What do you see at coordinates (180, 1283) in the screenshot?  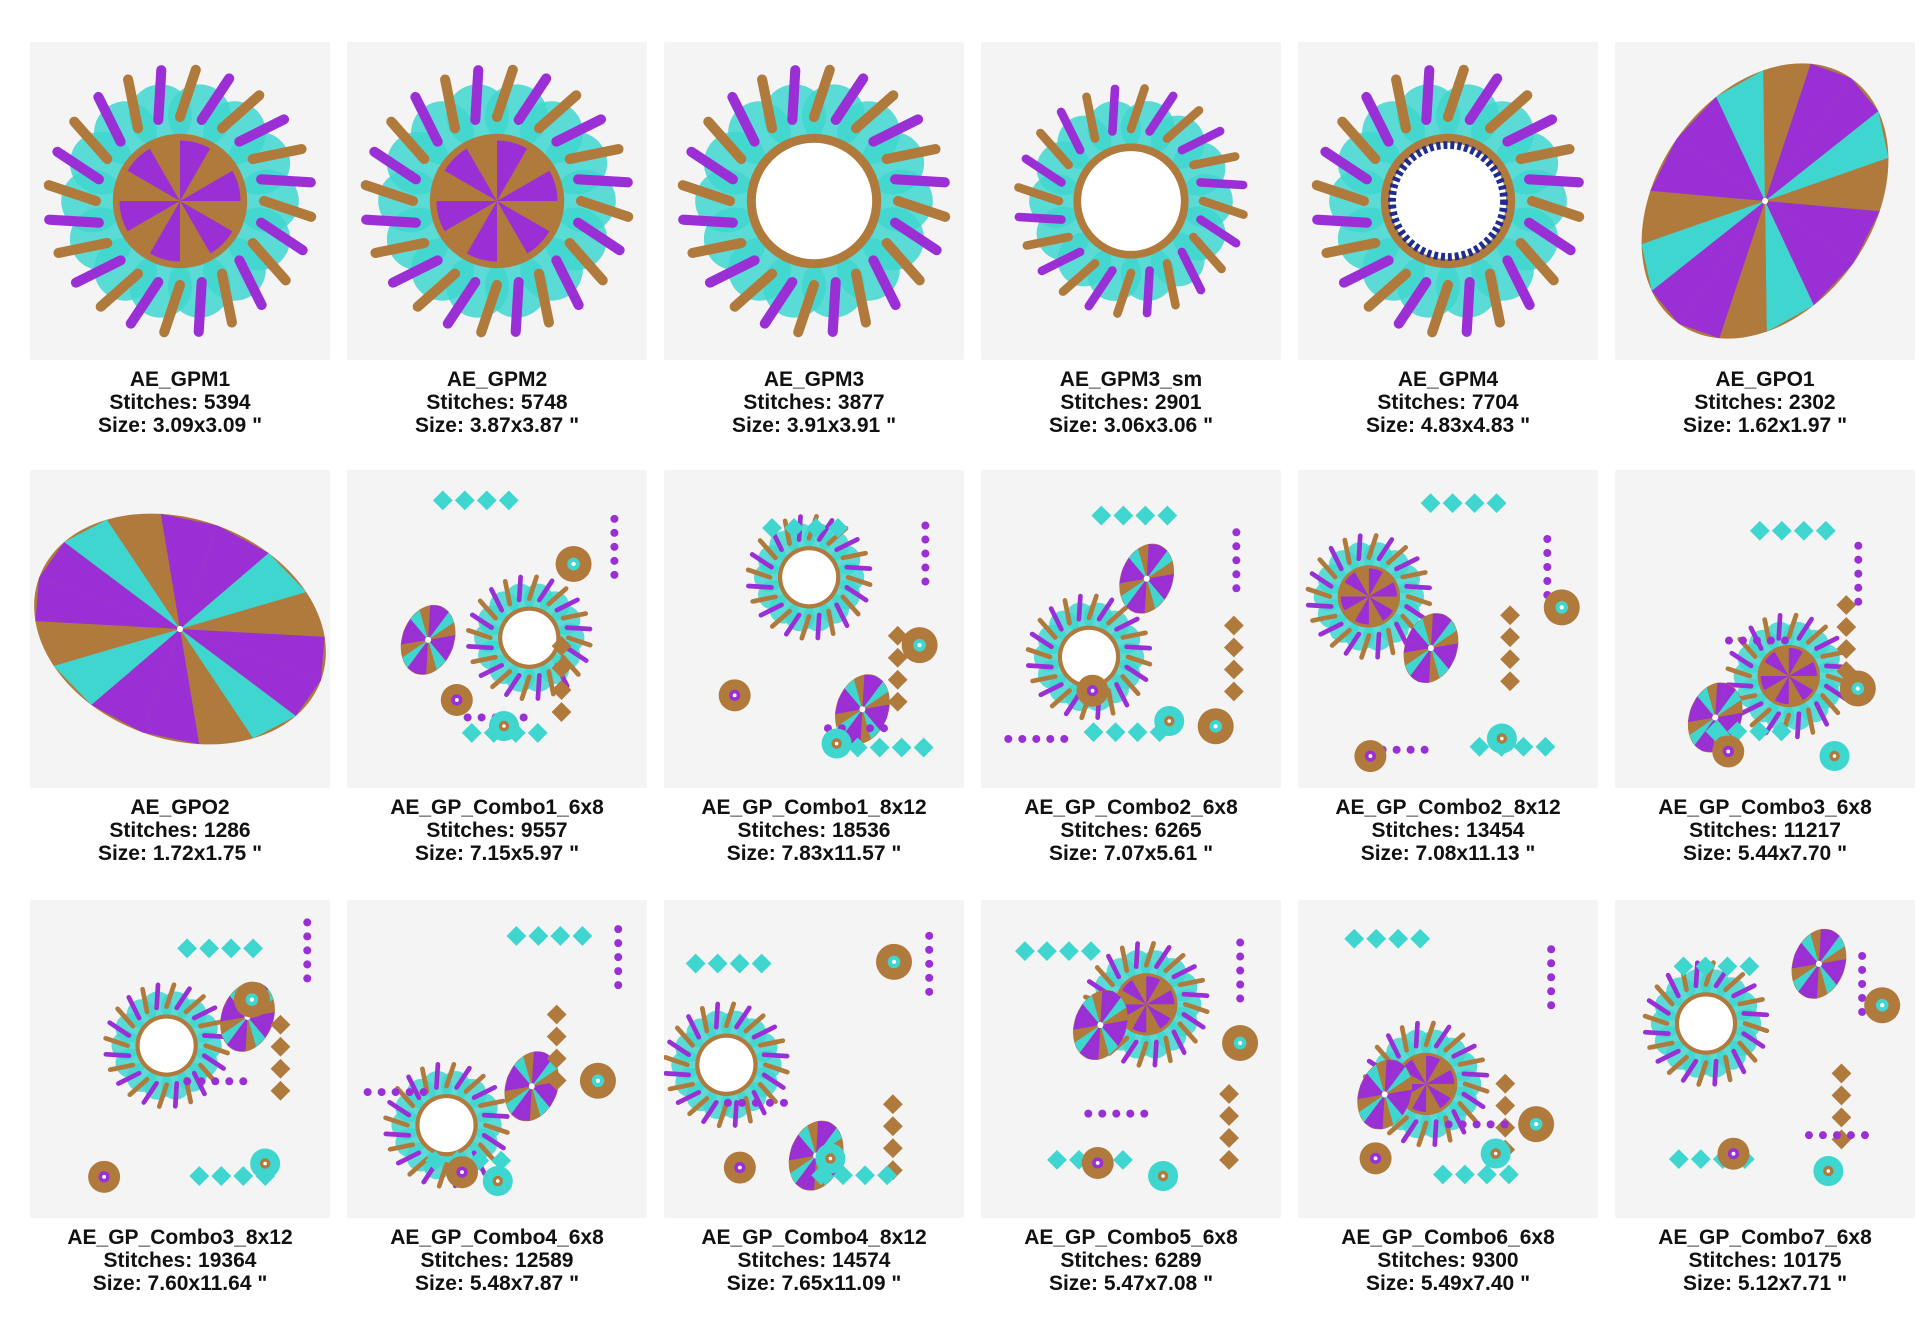 I see `design-size: Size: 7.60x11.64 "` at bounding box center [180, 1283].